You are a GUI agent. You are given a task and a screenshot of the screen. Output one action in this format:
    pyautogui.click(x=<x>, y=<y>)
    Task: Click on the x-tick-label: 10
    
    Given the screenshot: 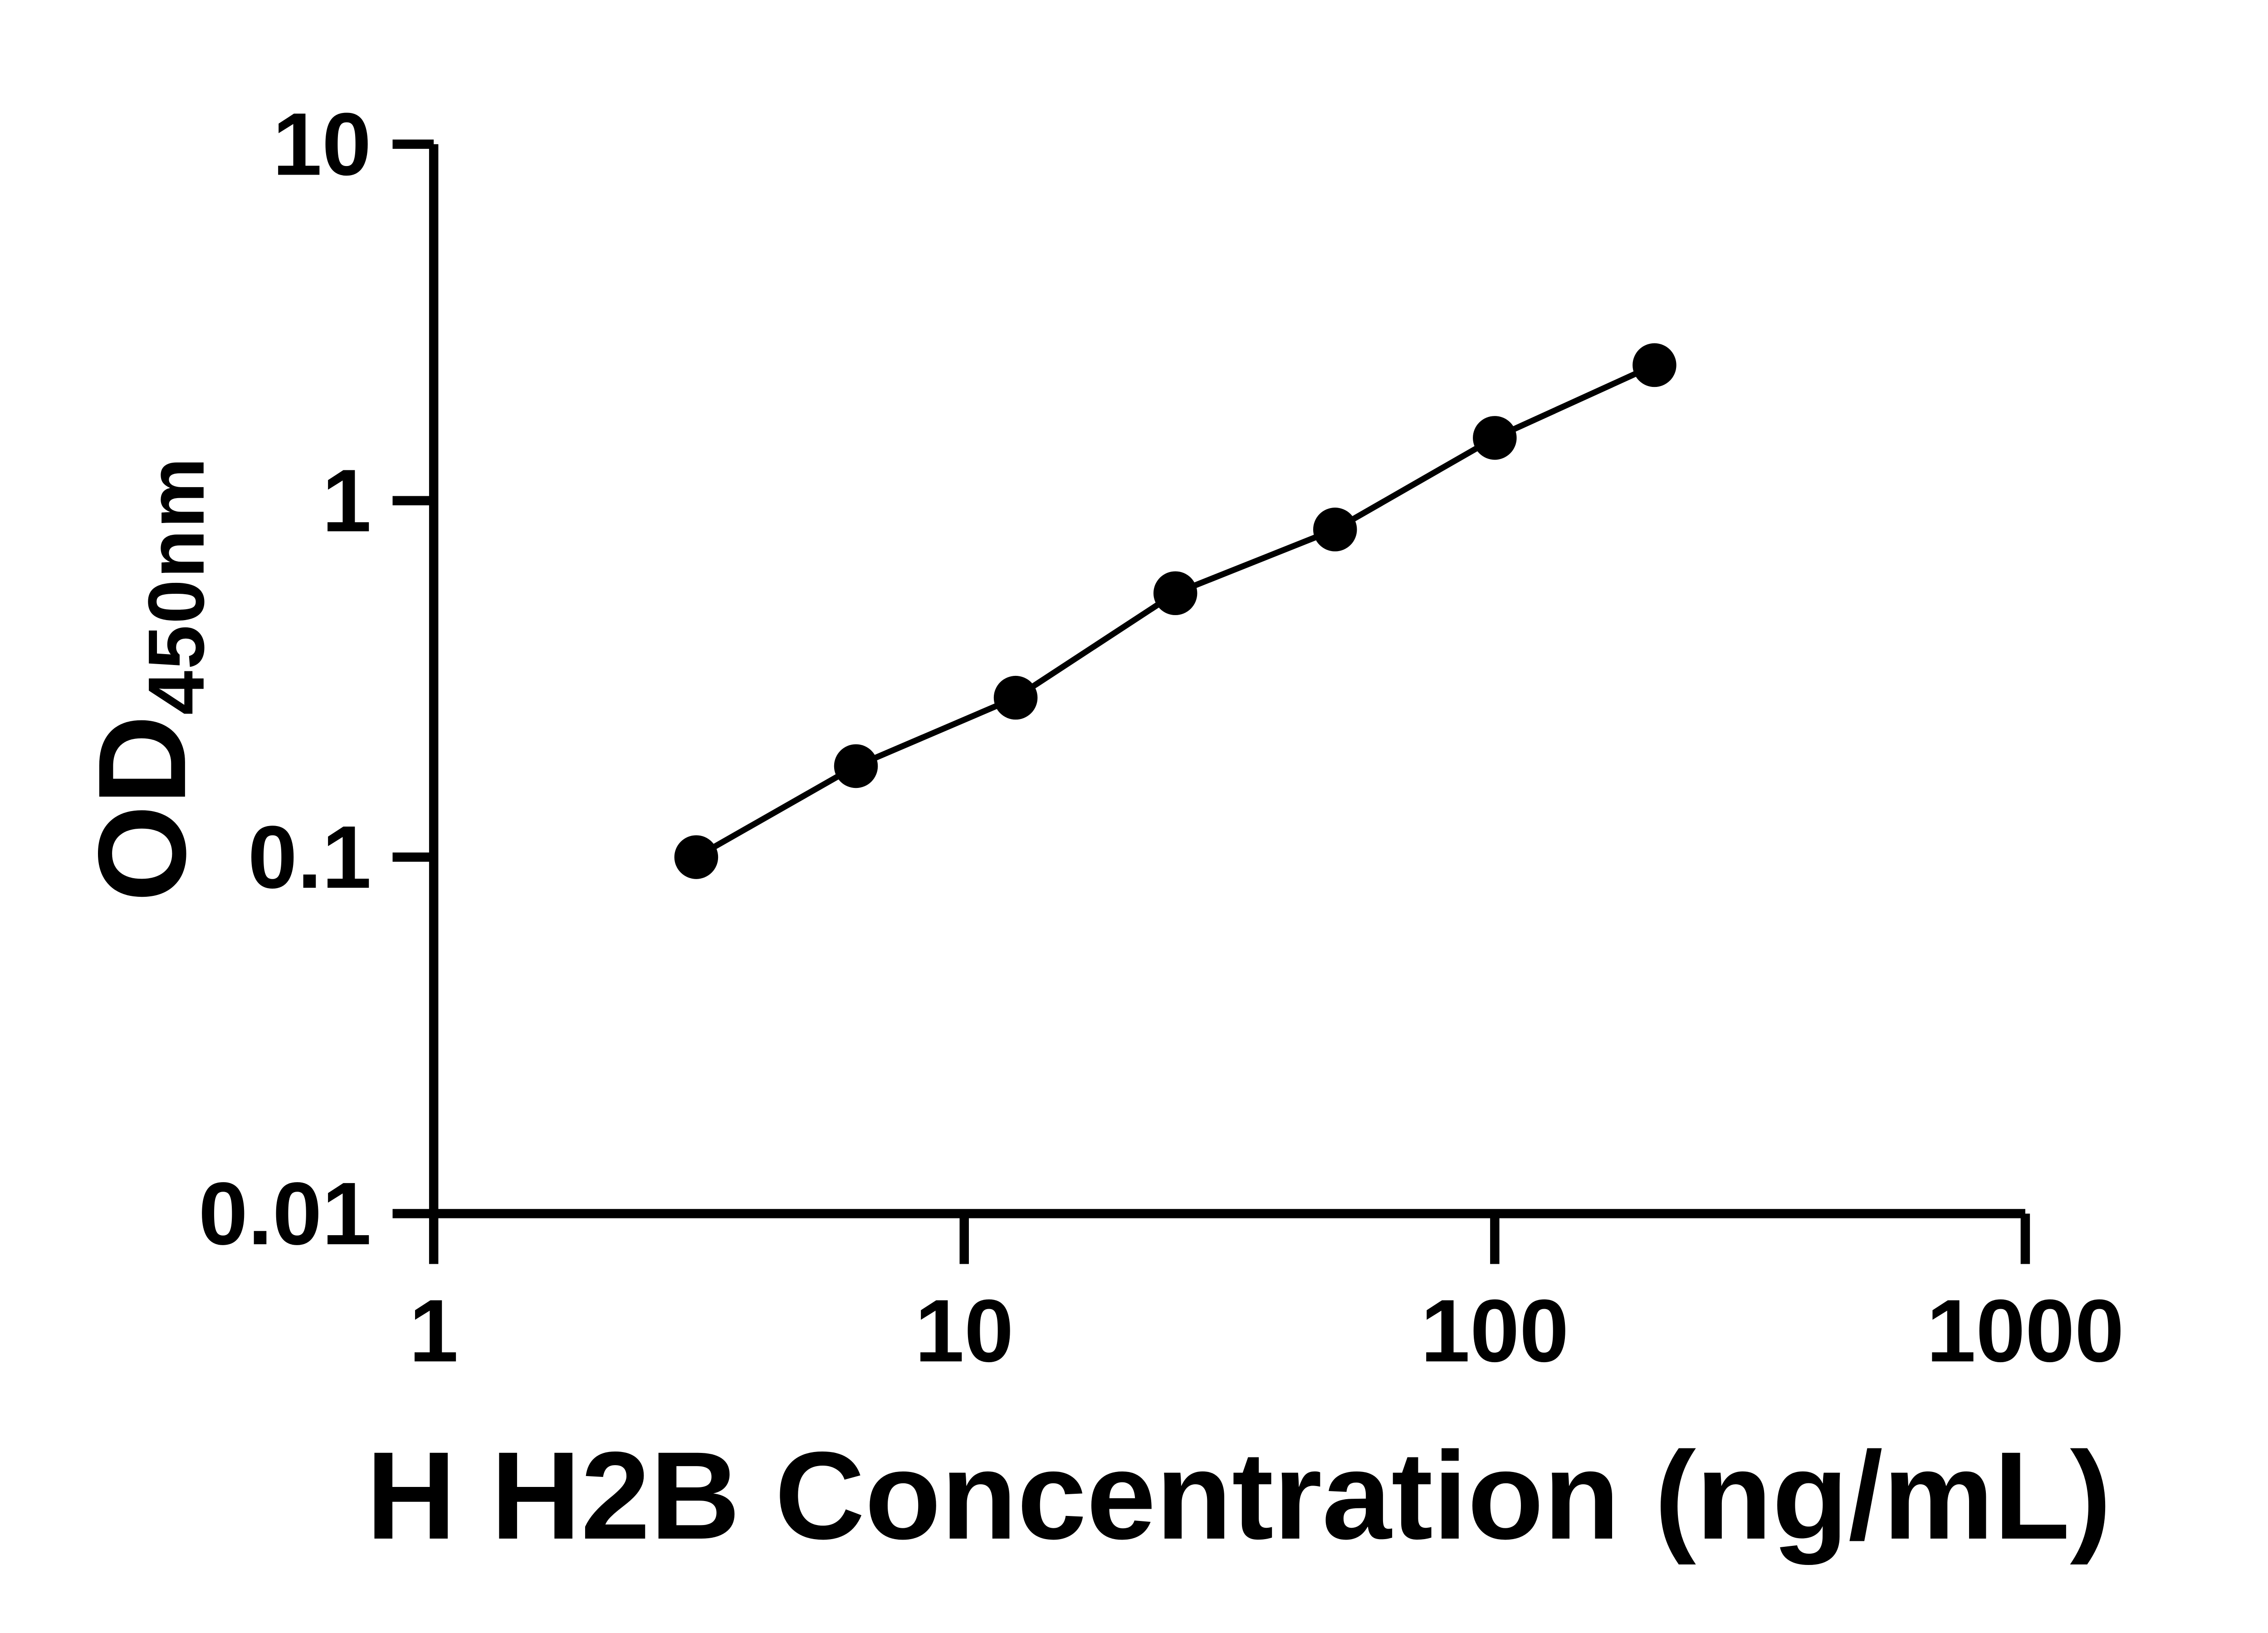 What is the action you would take?
    pyautogui.click(x=965, y=1330)
    